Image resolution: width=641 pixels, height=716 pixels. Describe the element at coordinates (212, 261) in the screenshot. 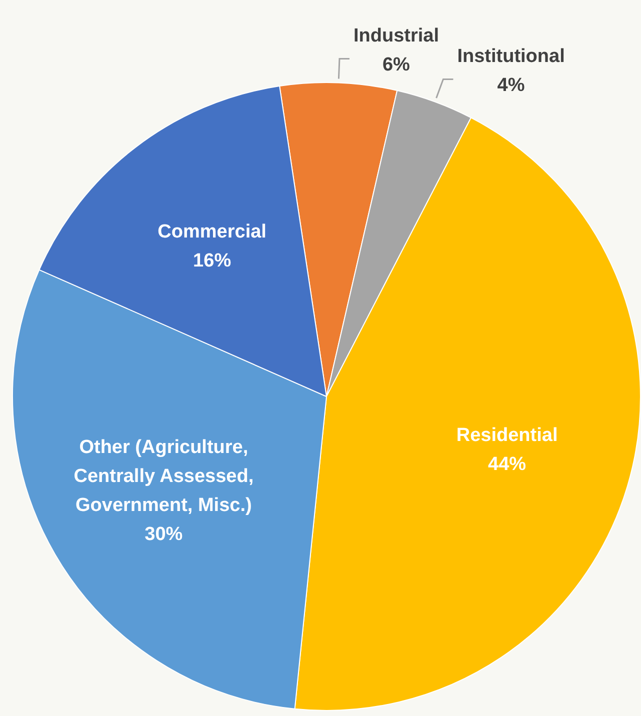

I see `data-label: 16%` at that location.